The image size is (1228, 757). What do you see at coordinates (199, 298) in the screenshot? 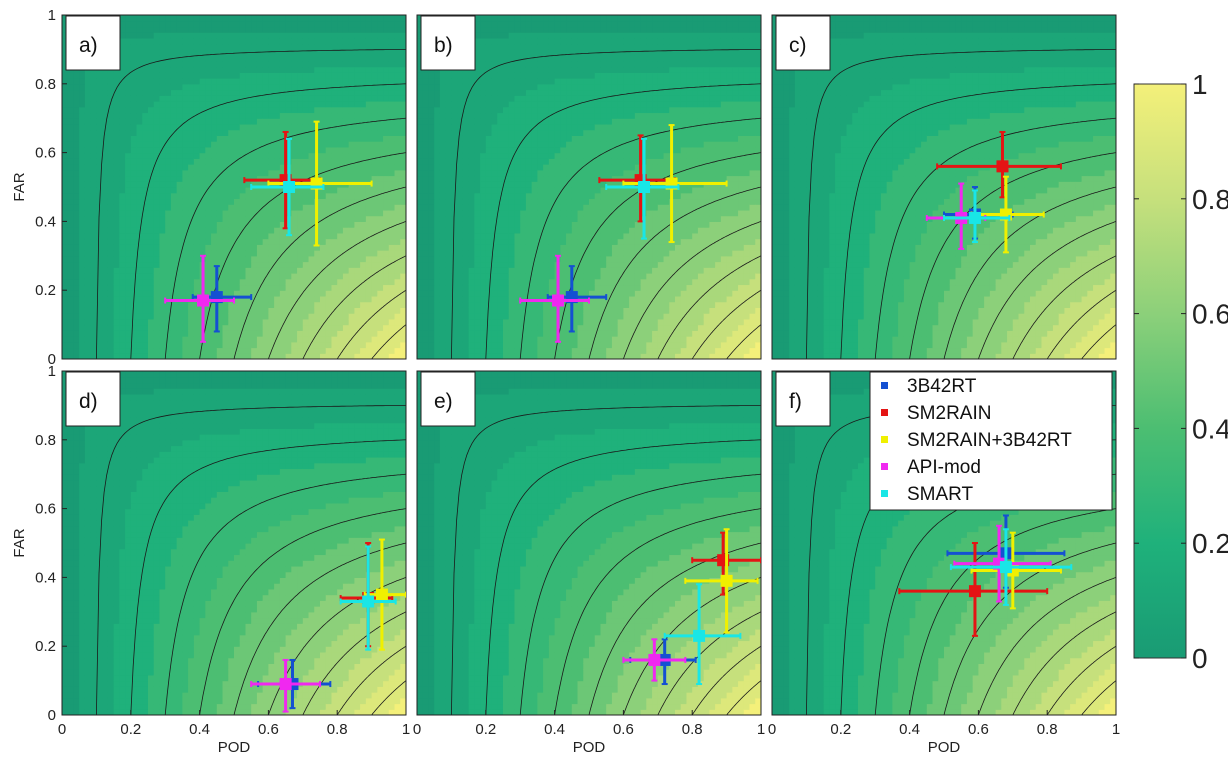
I see `series-api-mod` at bounding box center [199, 298].